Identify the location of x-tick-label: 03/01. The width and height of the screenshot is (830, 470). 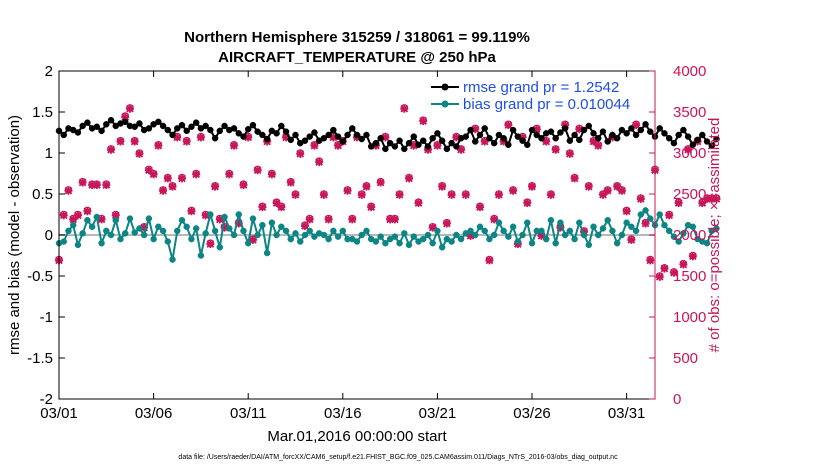
(59, 413).